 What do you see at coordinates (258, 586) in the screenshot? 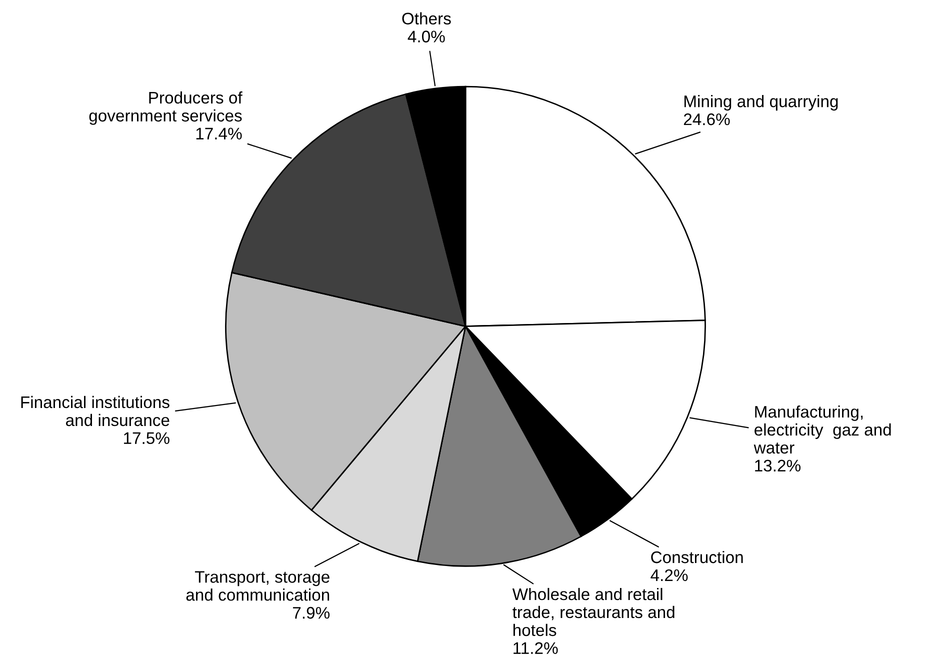
I see `slice-label: Transport, storage and communication` at bounding box center [258, 586].